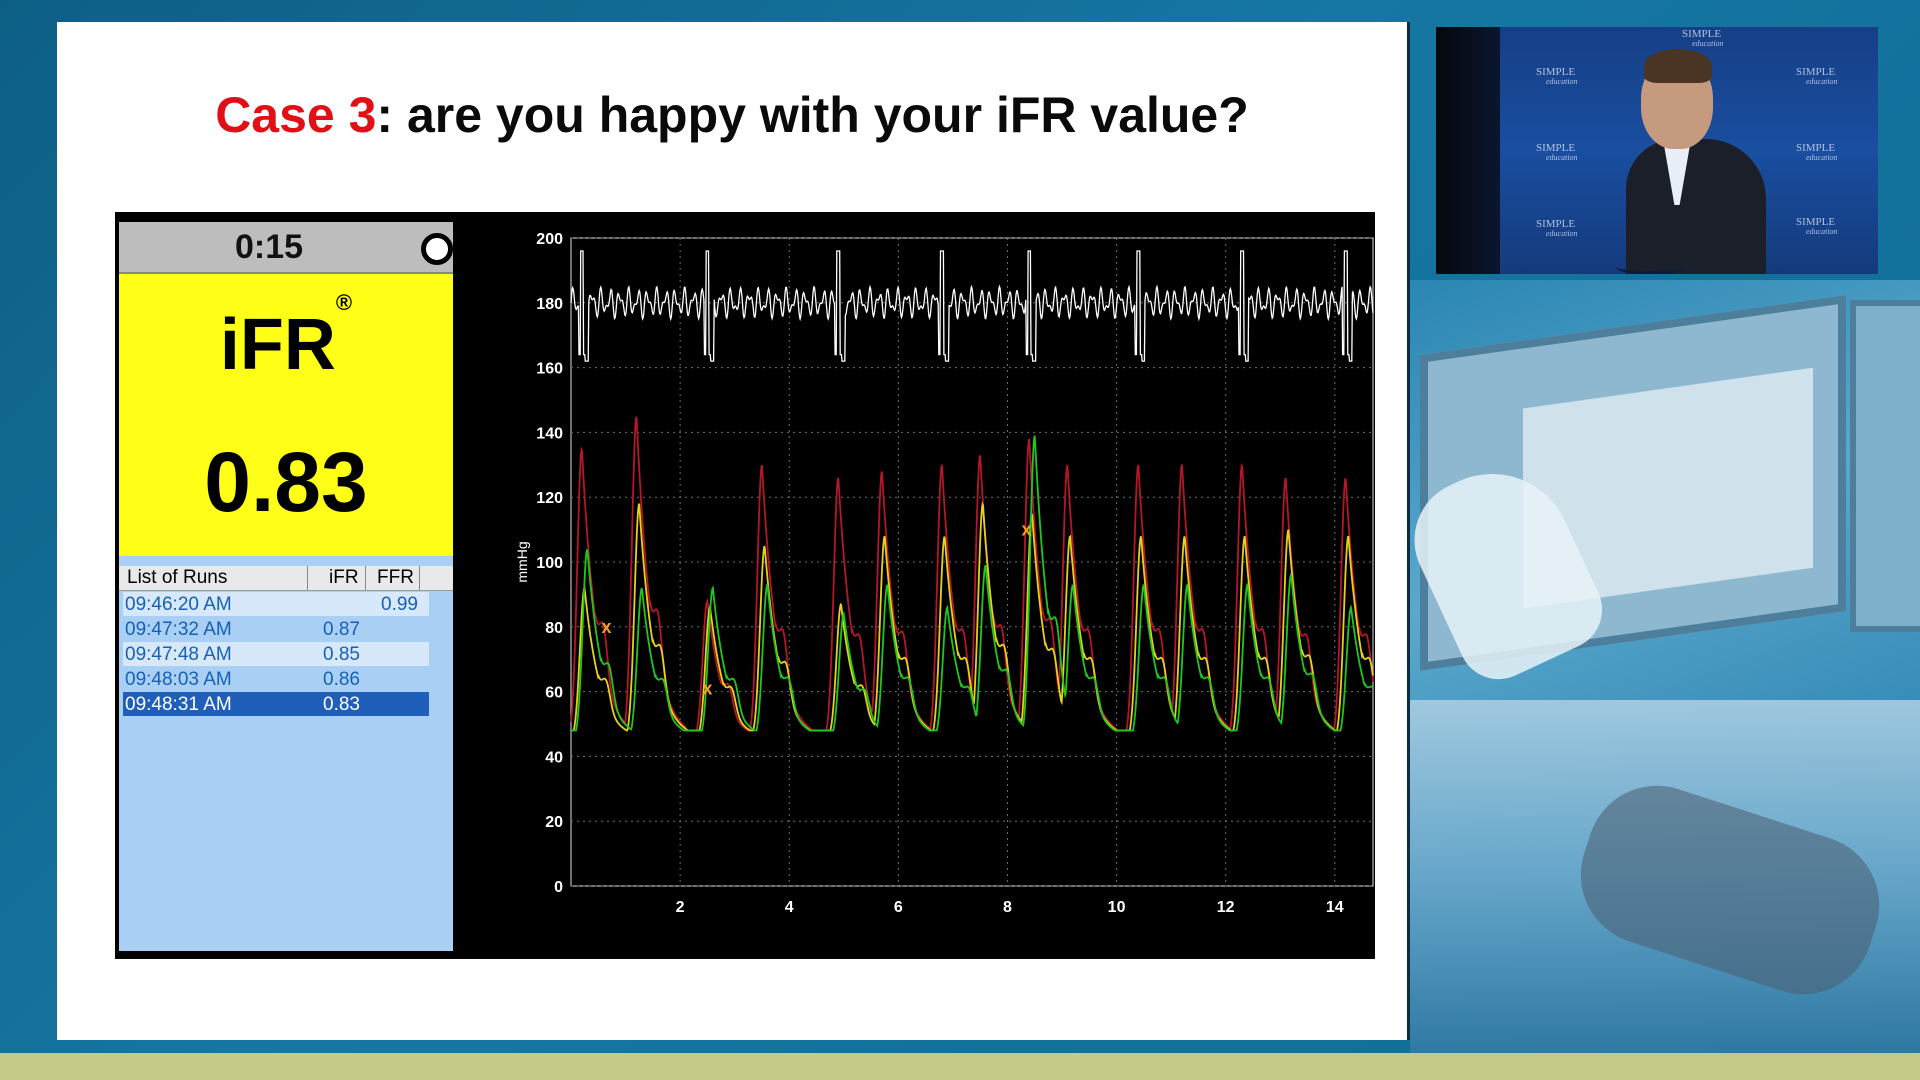 The height and width of the screenshot is (1080, 1920). Describe the element at coordinates (341, 704) in the screenshot. I see `run-ifr: 0.83` at that location.